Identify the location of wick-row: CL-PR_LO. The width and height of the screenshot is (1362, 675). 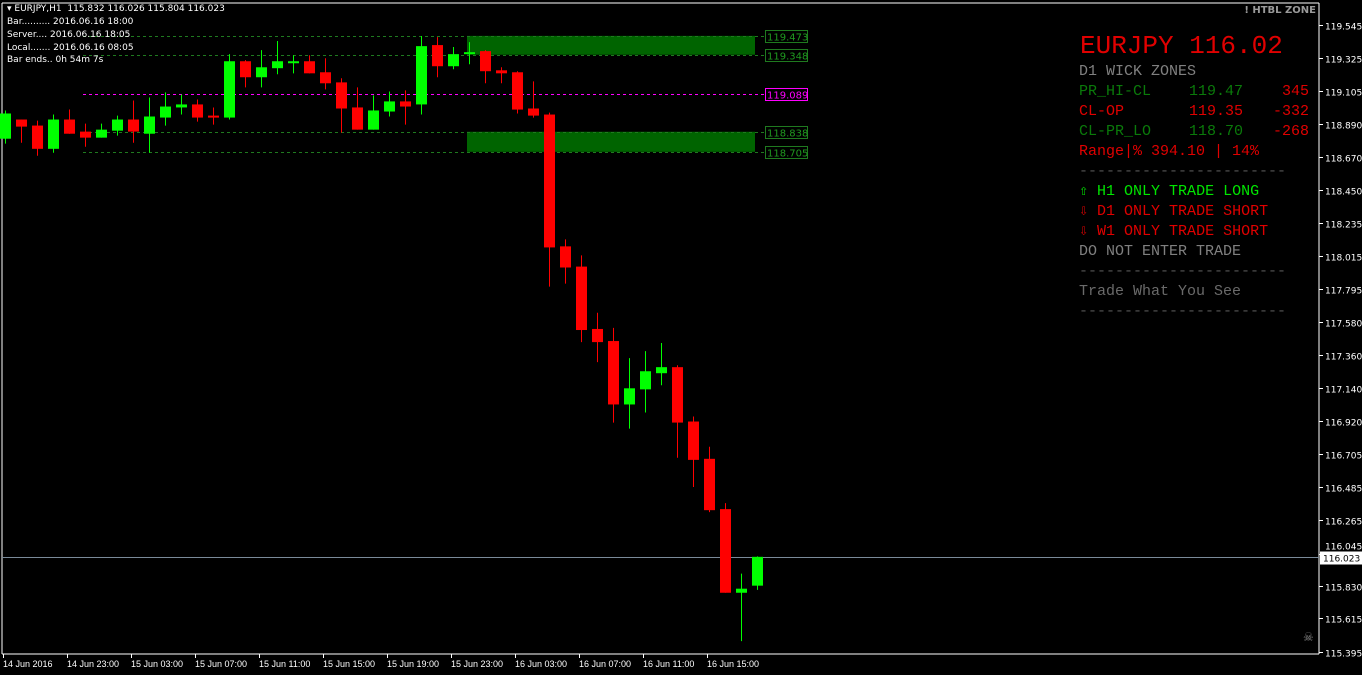
(1115, 132).